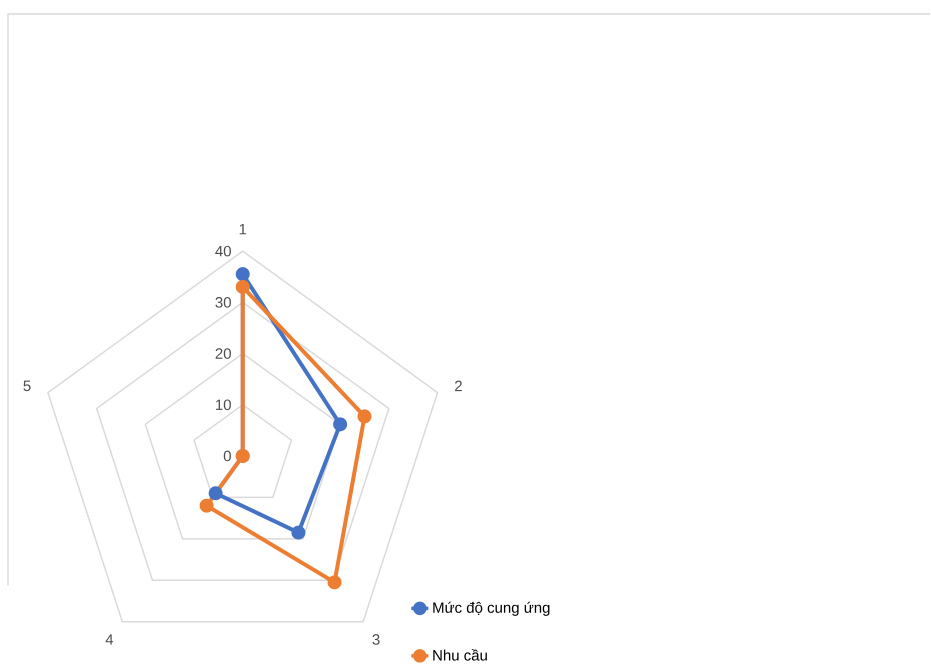  Describe the element at coordinates (227, 456) in the screenshot. I see `y-tick-label: 0` at that location.